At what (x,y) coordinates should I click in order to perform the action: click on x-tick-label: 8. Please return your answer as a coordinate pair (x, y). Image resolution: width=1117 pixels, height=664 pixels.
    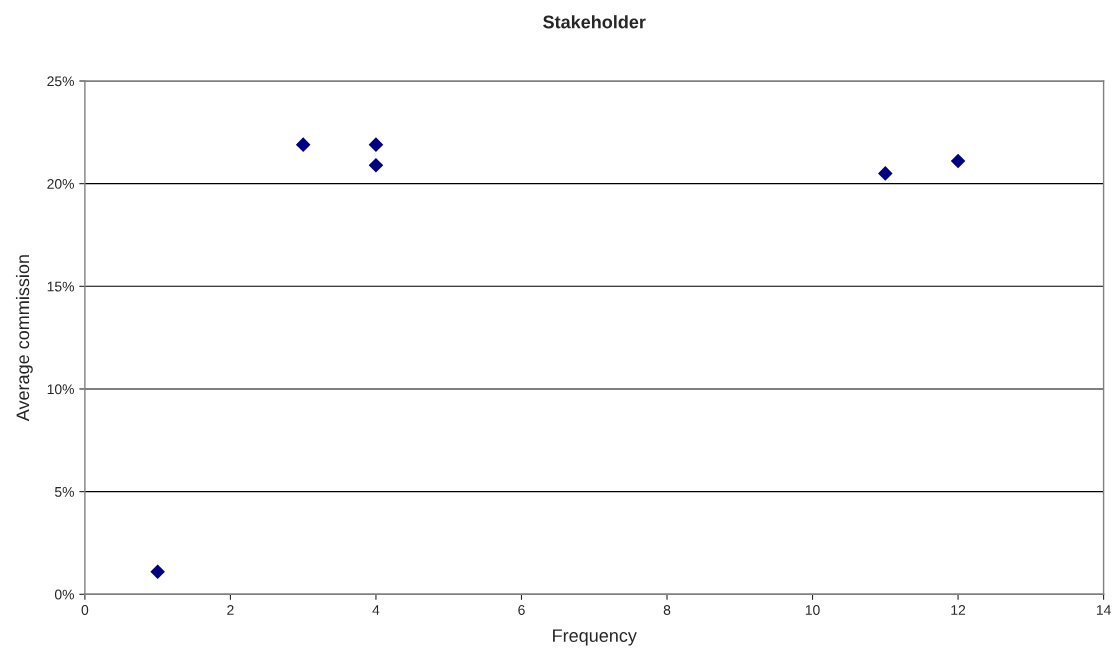
    Looking at the image, I should click on (667, 610).